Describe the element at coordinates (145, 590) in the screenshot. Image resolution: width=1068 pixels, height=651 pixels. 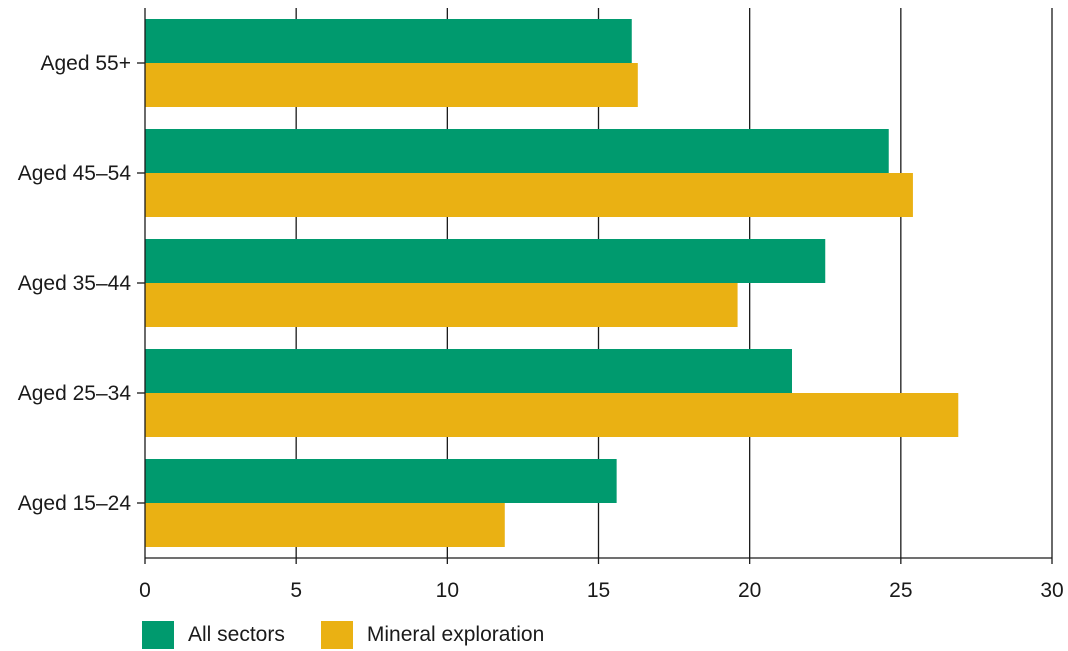
I see `x-tick-label-0: 0` at that location.